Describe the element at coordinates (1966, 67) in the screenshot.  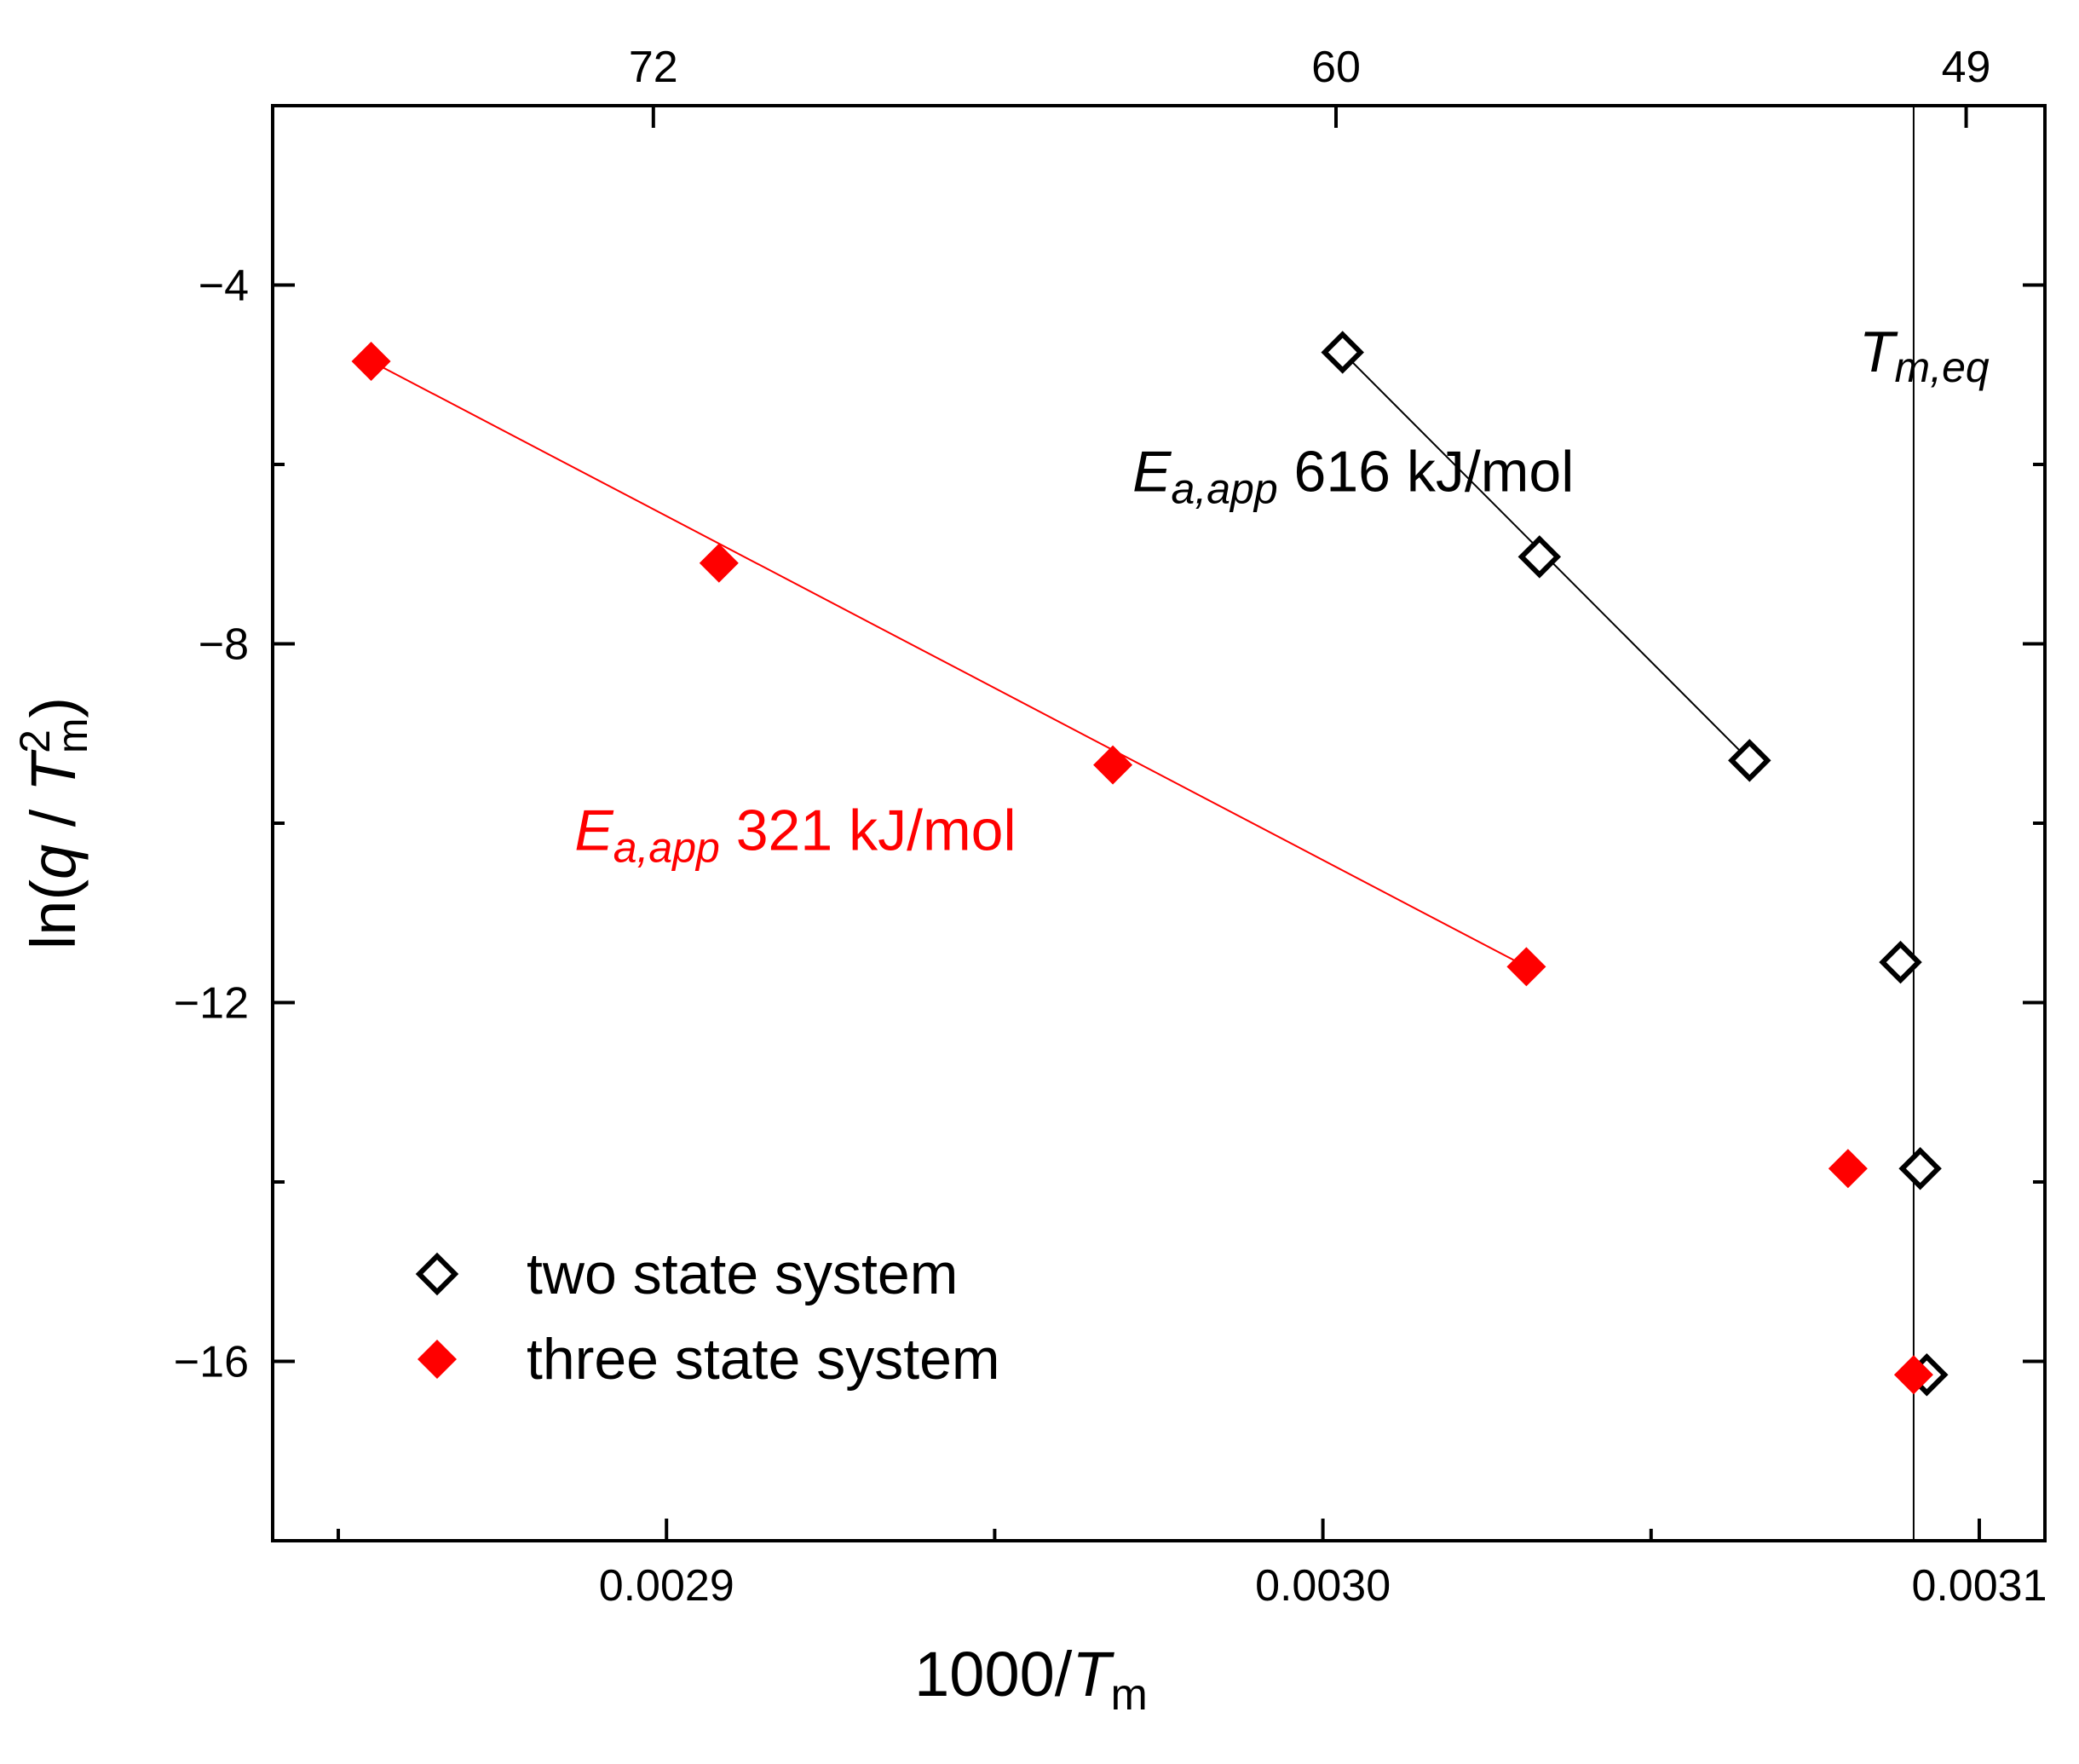
I see `top-axis-tick-label: 49` at that location.